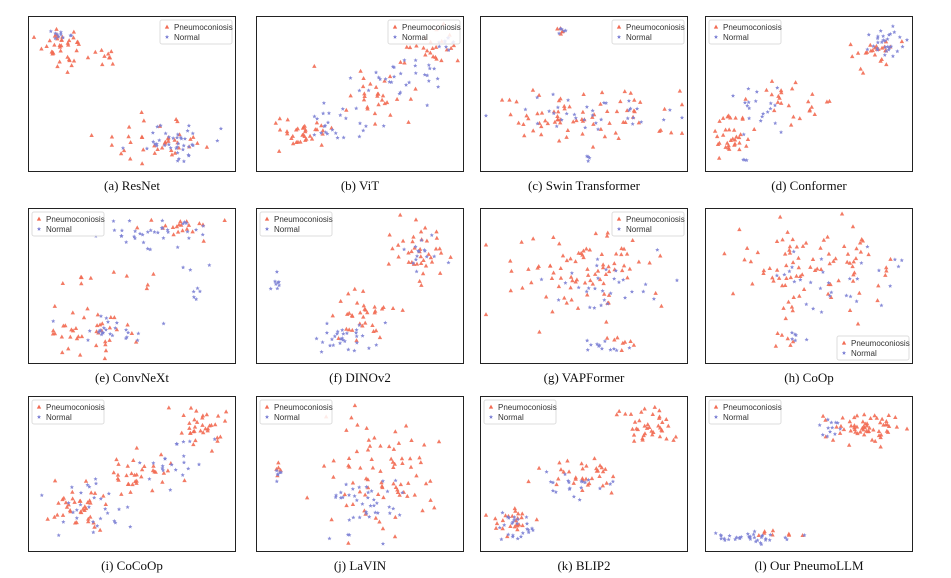  What do you see at coordinates (167, 26) in the screenshot?
I see `legend-pneumoconiosis-marker` at bounding box center [167, 26].